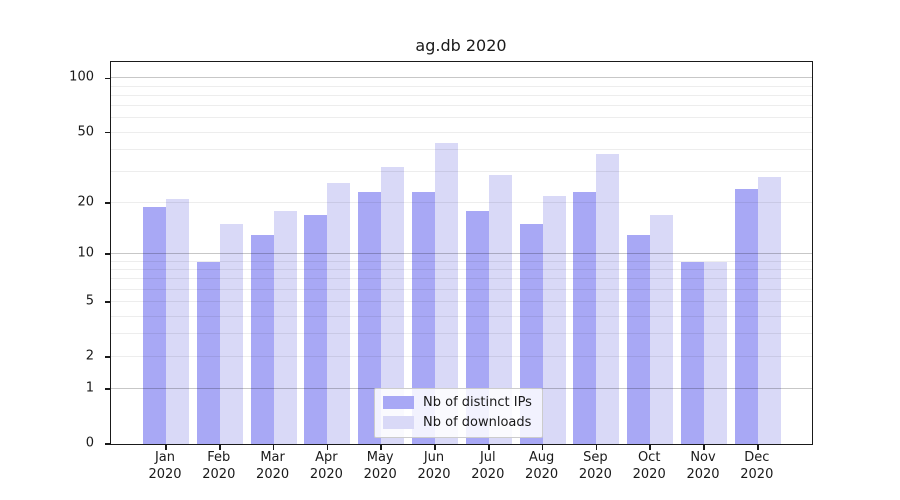 This screenshot has width=900, height=500. What do you see at coordinates (85, 132) in the screenshot?
I see `y-tick-label: 50` at bounding box center [85, 132].